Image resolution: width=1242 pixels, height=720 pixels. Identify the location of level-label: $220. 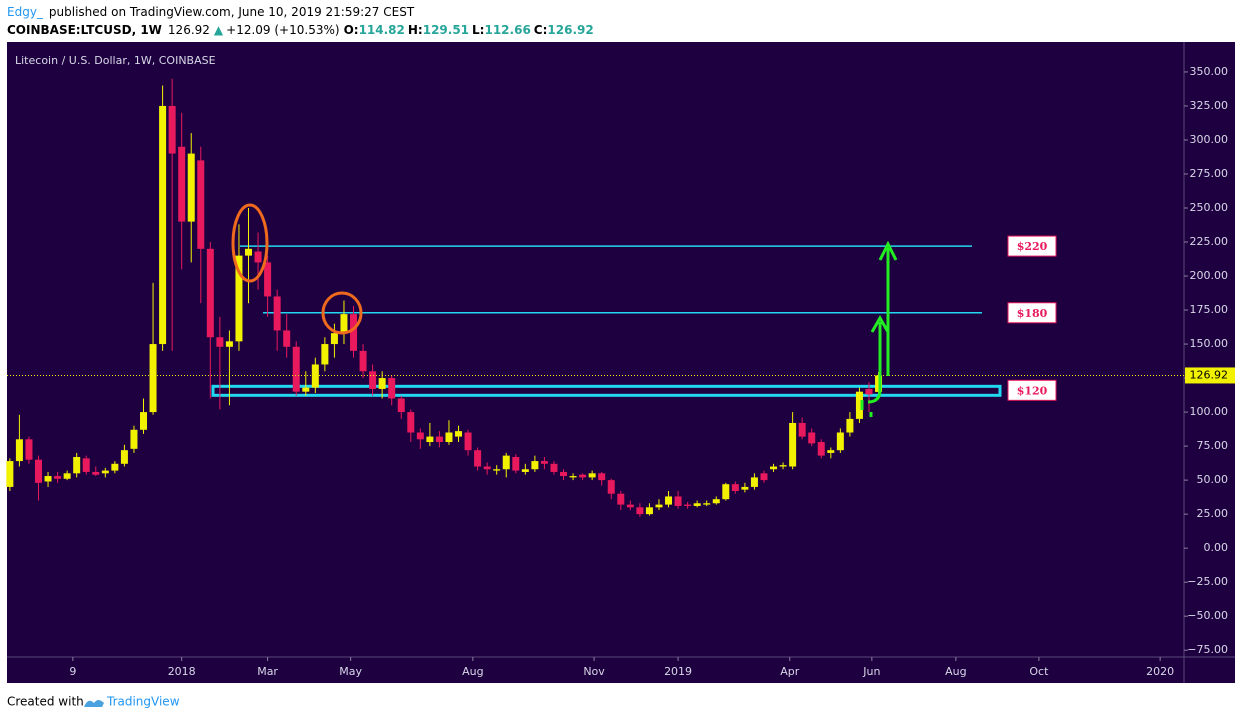
(1032, 246).